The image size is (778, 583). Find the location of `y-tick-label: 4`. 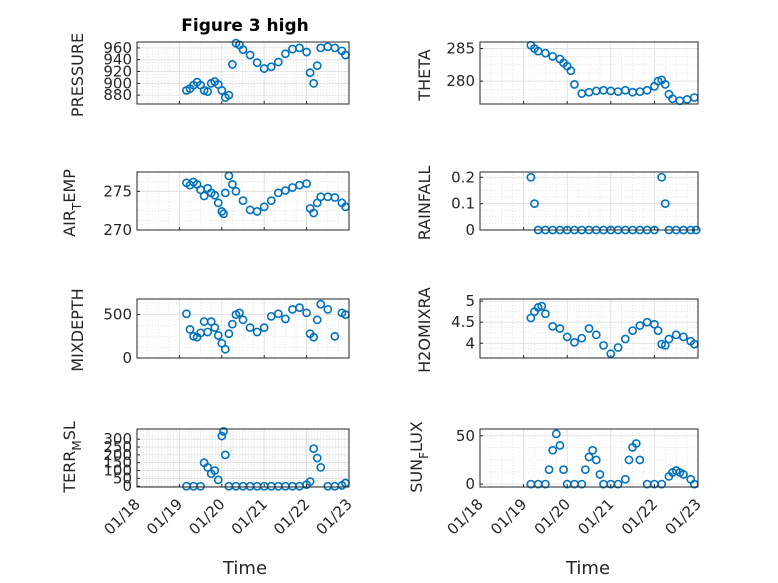

y-tick-label: 4 is located at coordinates (470, 343).